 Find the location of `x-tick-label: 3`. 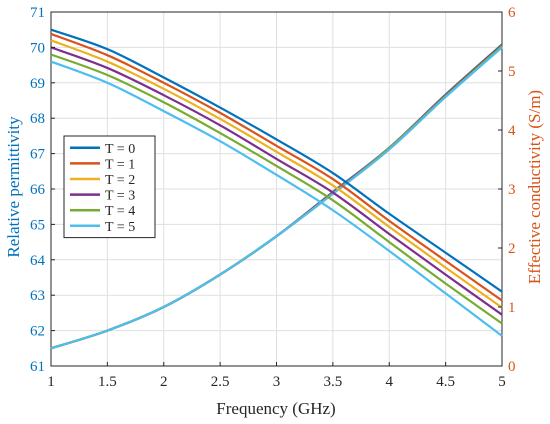

x-tick-label: 3 is located at coordinates (277, 382).